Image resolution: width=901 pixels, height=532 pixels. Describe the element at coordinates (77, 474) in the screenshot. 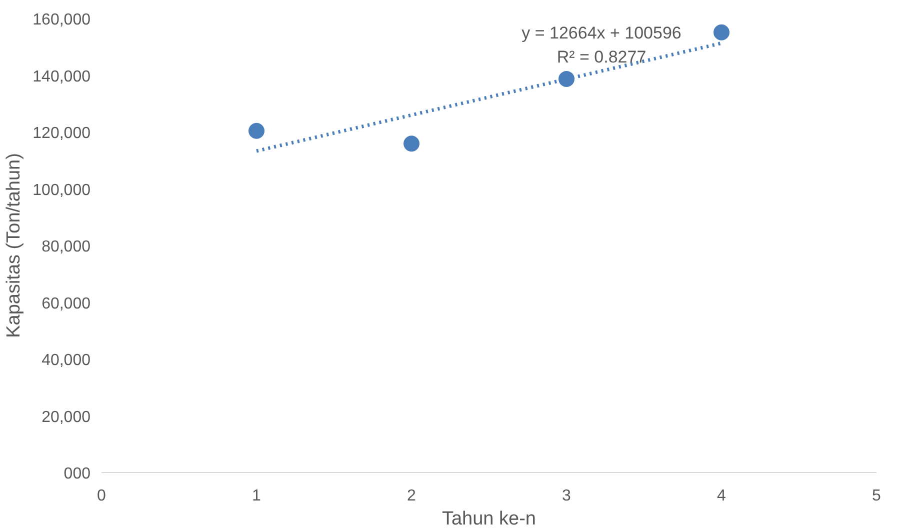

I see `y-tick-label: 000` at that location.